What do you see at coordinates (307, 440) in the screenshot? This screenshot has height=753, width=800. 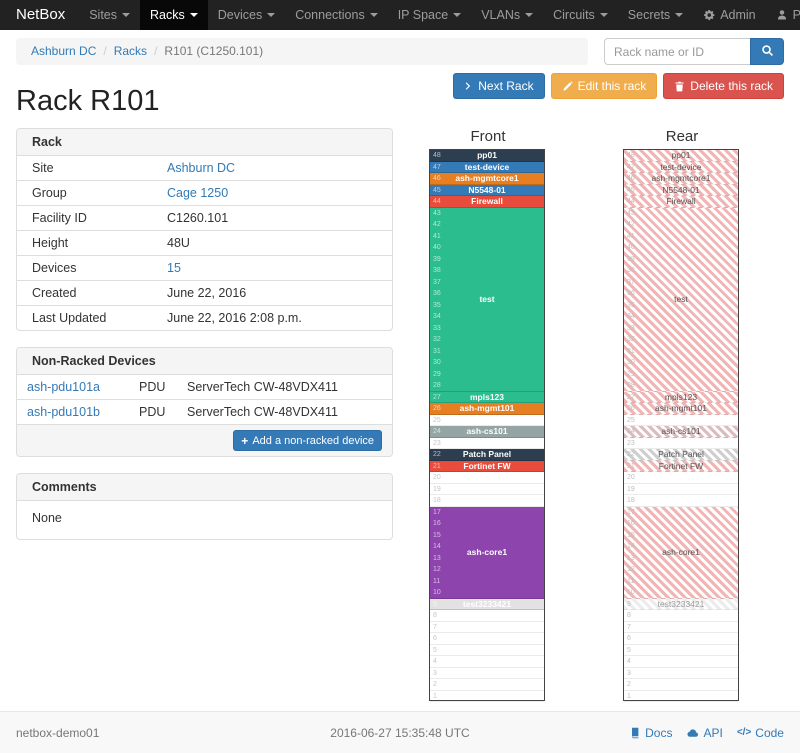 I see `add-nonracked-device-button: + Add a non-racked device` at bounding box center [307, 440].